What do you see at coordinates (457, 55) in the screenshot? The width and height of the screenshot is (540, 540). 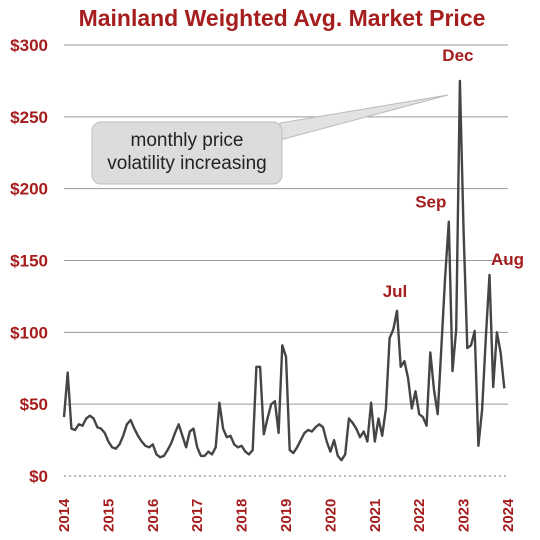 I see `peak-label: Dec` at bounding box center [457, 55].